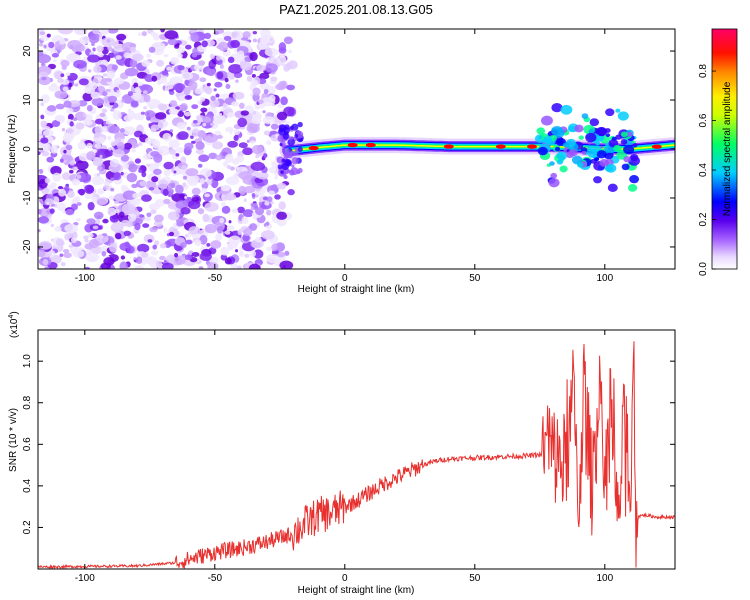  I want to click on colorbar-gradient, so click(724, 149).